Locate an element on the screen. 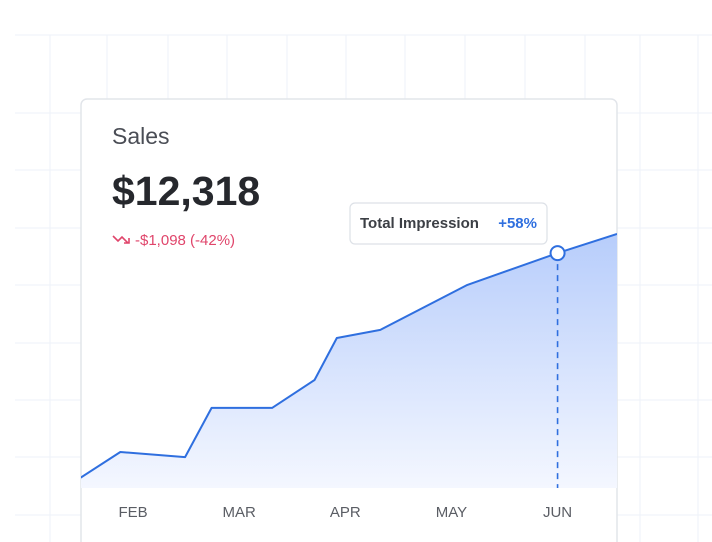 This screenshot has height=542, width=712. tooltip-label: Total Impression is located at coordinates (419, 223).